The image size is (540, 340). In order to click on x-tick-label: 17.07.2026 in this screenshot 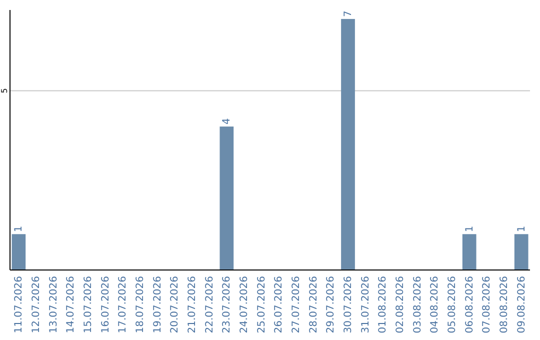, I will do `click(123, 305)`.